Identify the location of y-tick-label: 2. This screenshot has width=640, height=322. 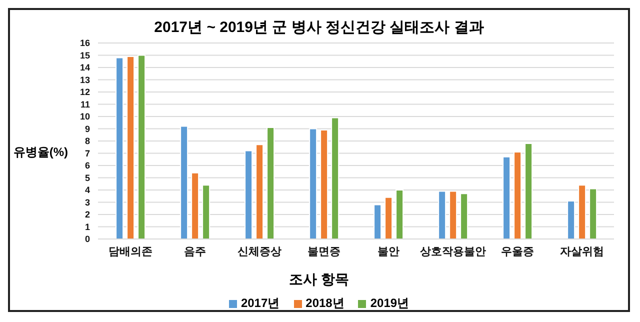
(87, 215).